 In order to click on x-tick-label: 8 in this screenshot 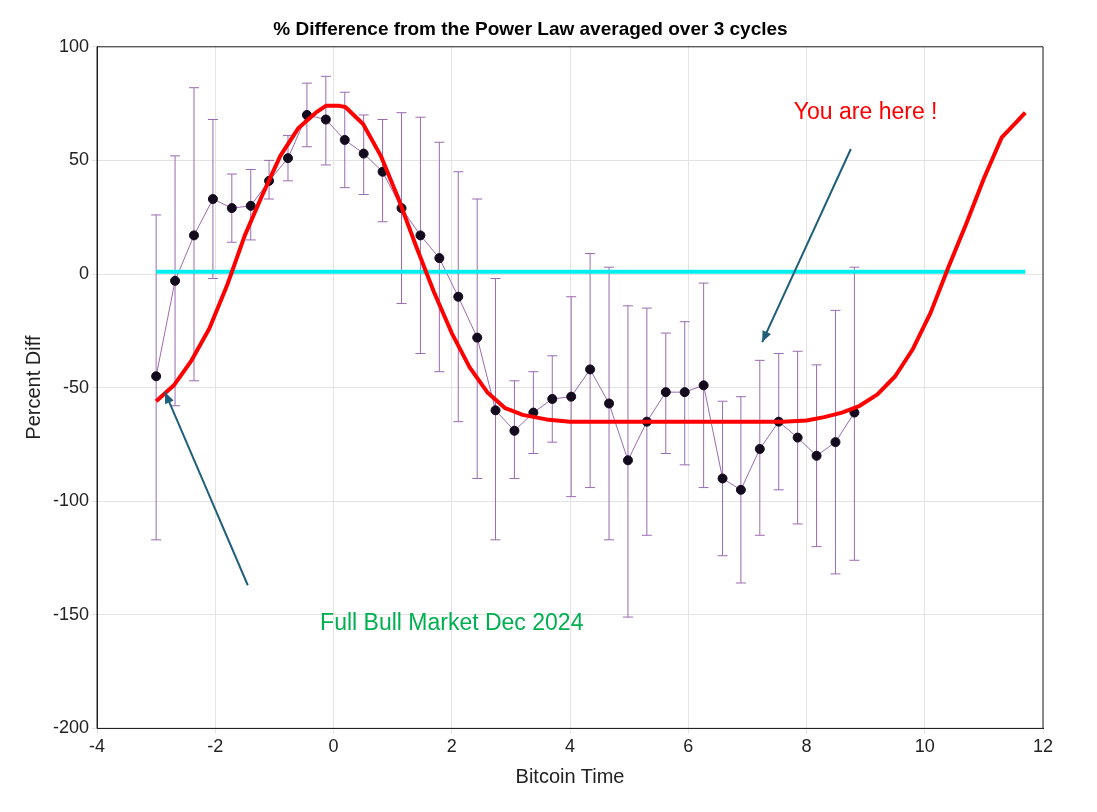, I will do `click(806, 746)`.